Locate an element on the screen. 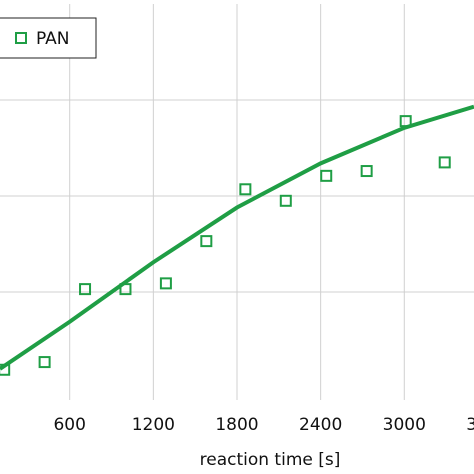 The image size is (474, 474). x-tick-label: 1200 is located at coordinates (153, 425).